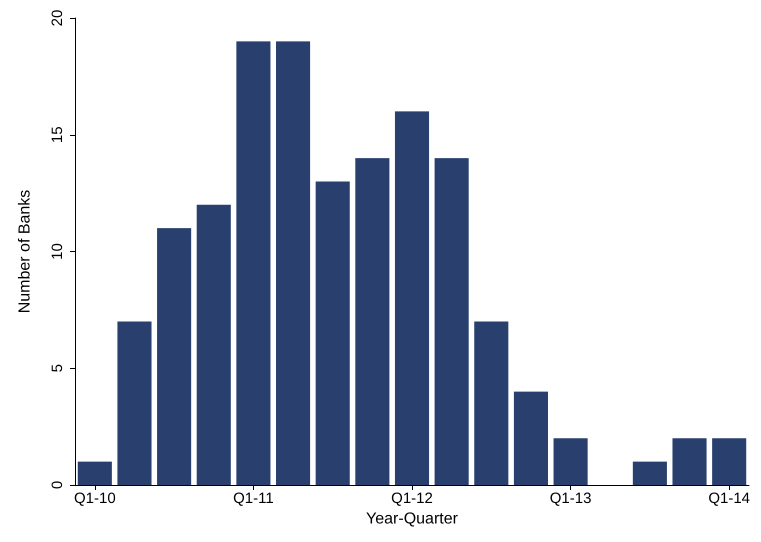  Describe the element at coordinates (412, 498) in the screenshot. I see `x-tick-label: Q1-12` at that location.